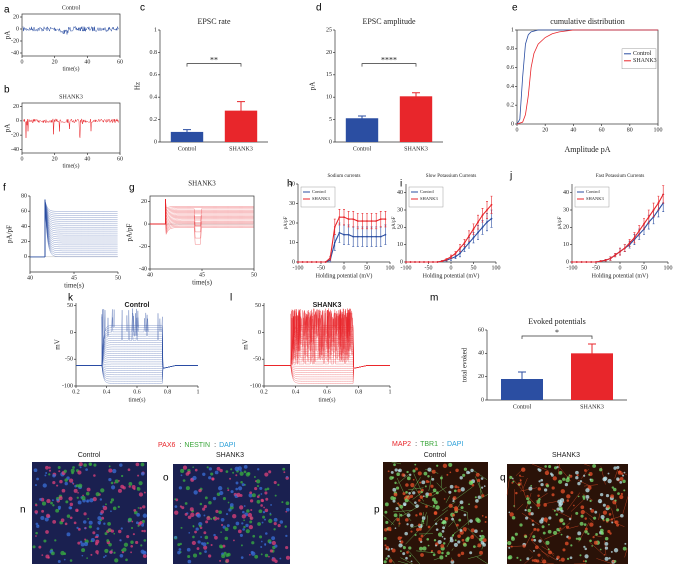 This screenshot has width=685, height=564. What do you see at coordinates (390, 268) in the screenshot?
I see `x-tick-label: 100` at bounding box center [390, 268].